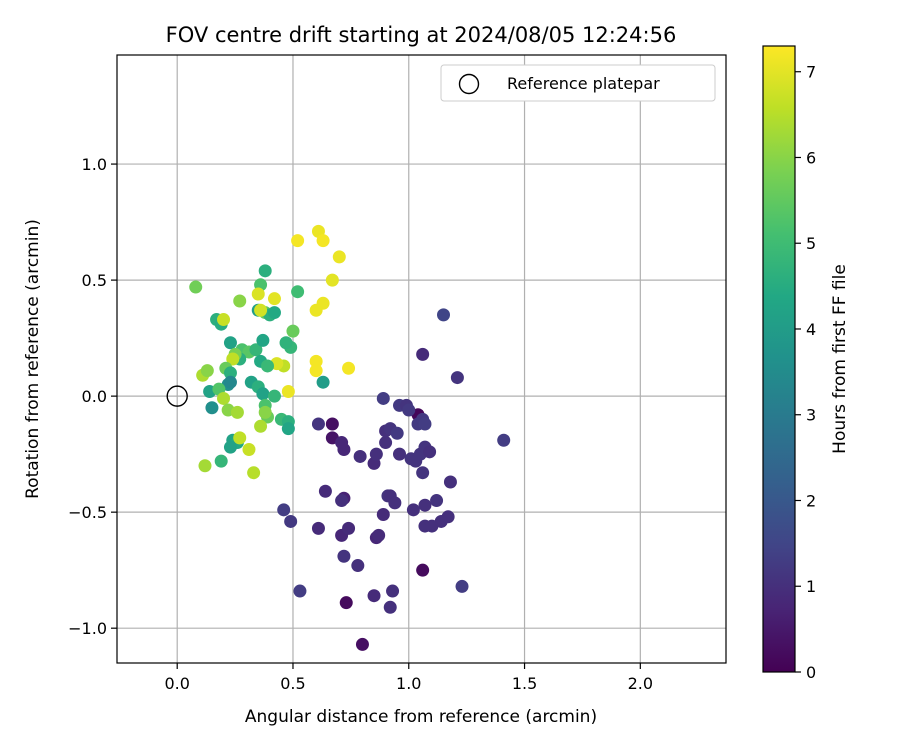 The height and width of the screenshot is (750, 900). I want to click on colorbar-tick-label: 3, so click(811, 415).